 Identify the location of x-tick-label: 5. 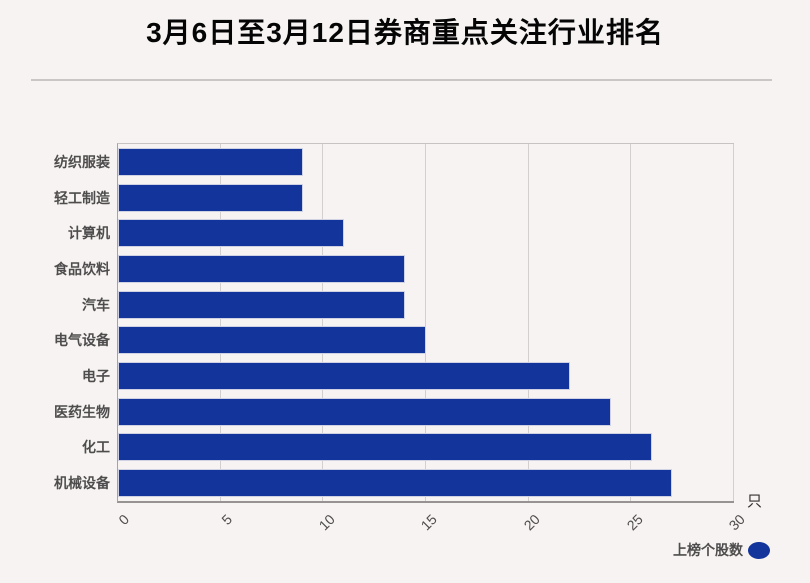
(226, 519).